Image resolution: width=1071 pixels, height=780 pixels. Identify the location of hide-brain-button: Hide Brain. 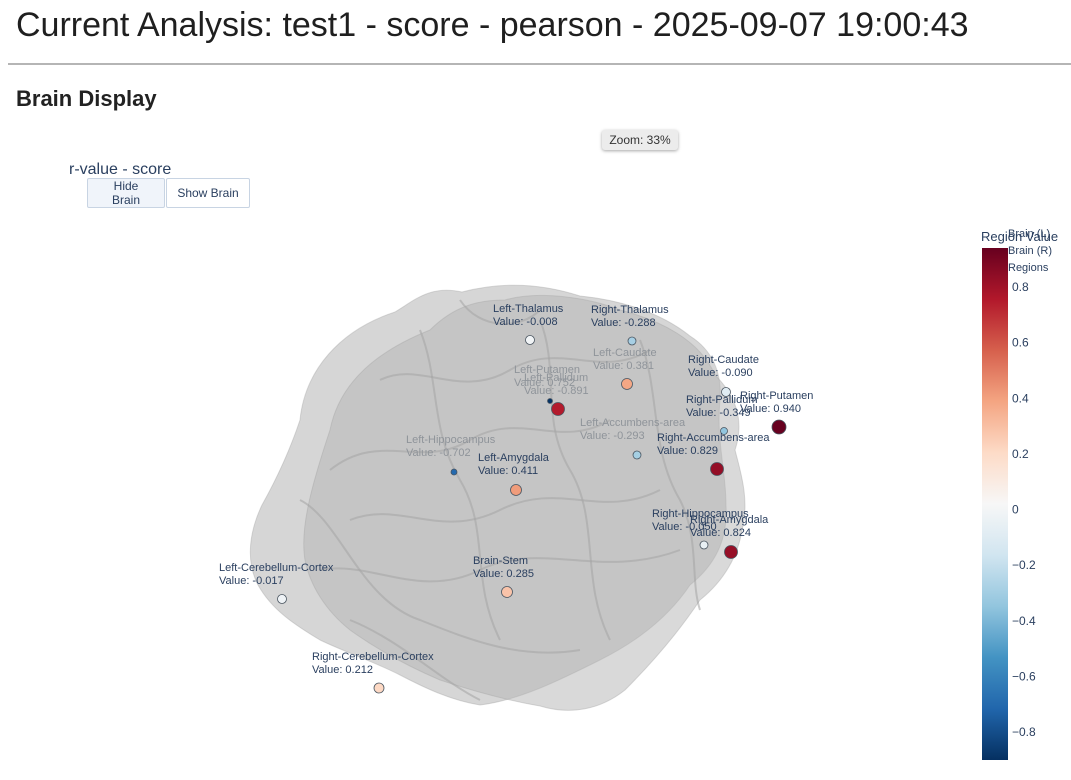
(126, 193).